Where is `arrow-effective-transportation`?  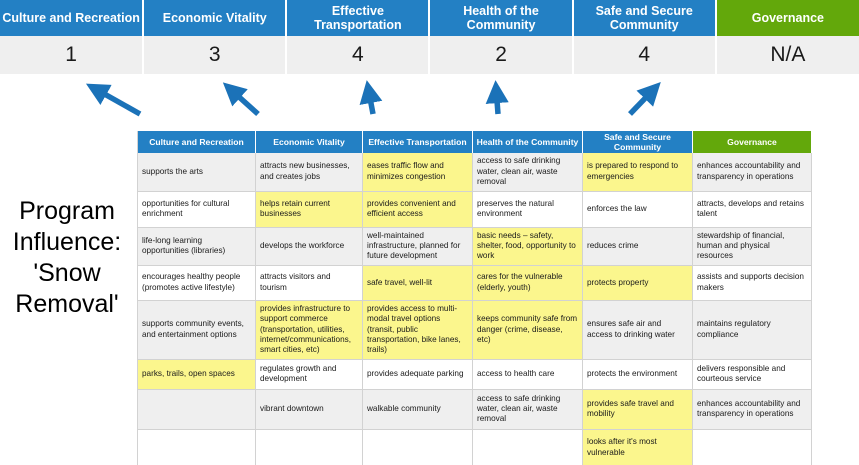 arrow-effective-transportation is located at coordinates (371, 97).